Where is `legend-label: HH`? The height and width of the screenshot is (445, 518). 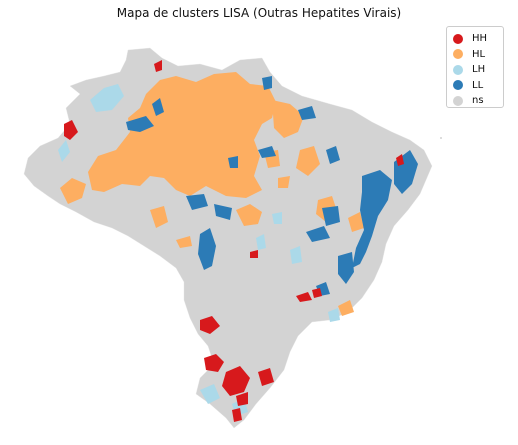 legend-label: HH is located at coordinates (480, 39).